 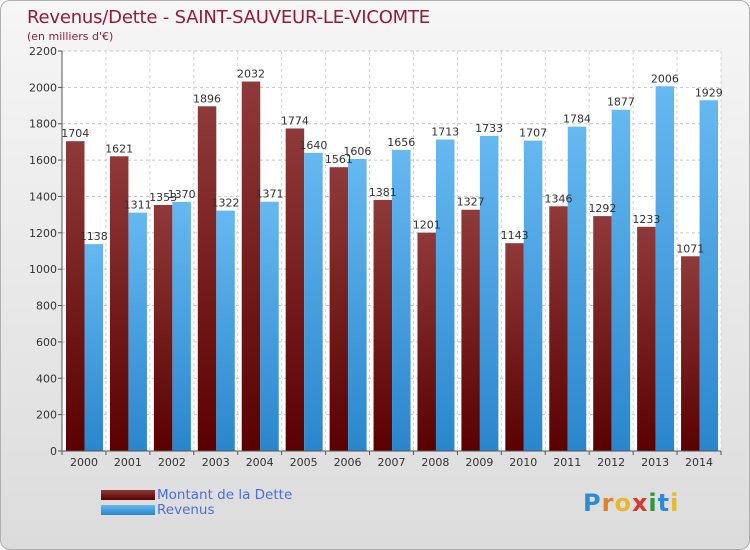 I want to click on y-tick-label: 1800, so click(x=43, y=124).